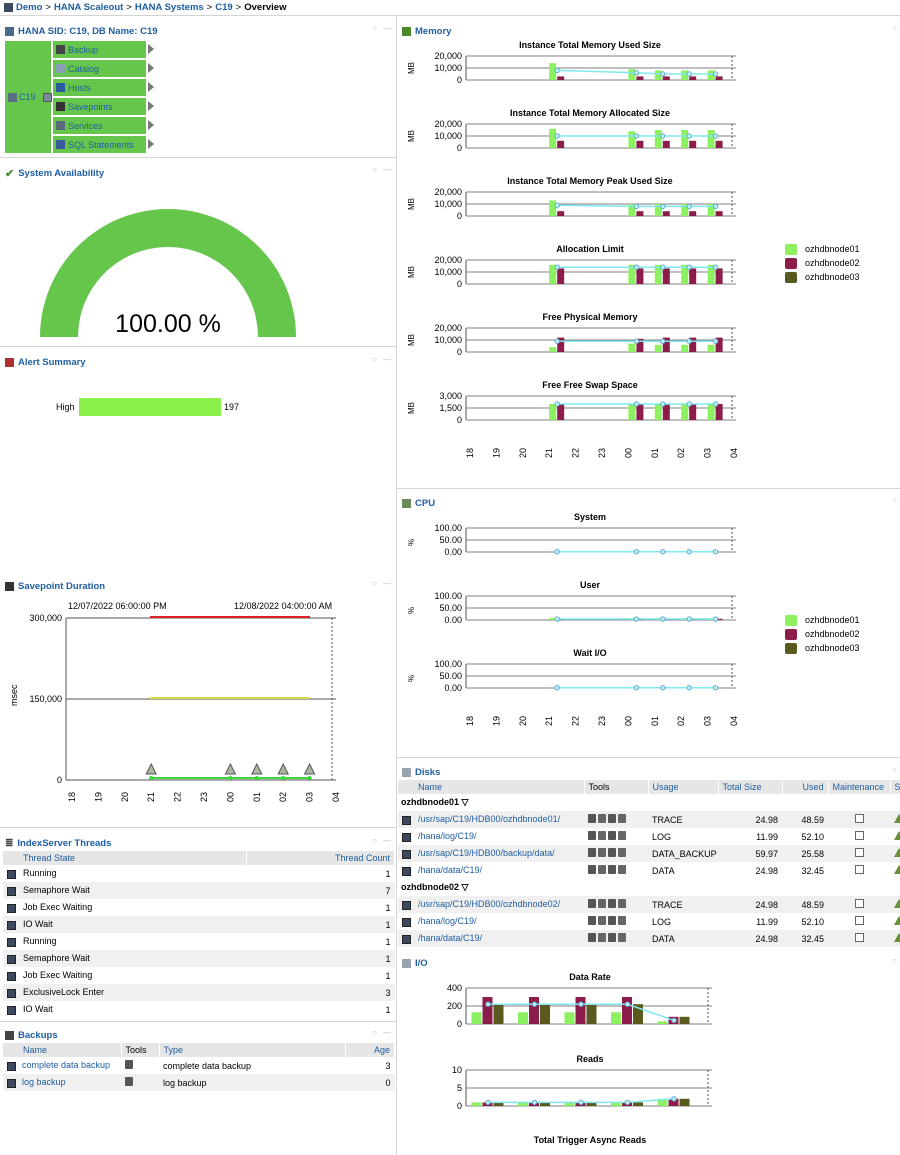  Describe the element at coordinates (199, 941) in the screenshot. I see `table-row: Running 1` at that location.